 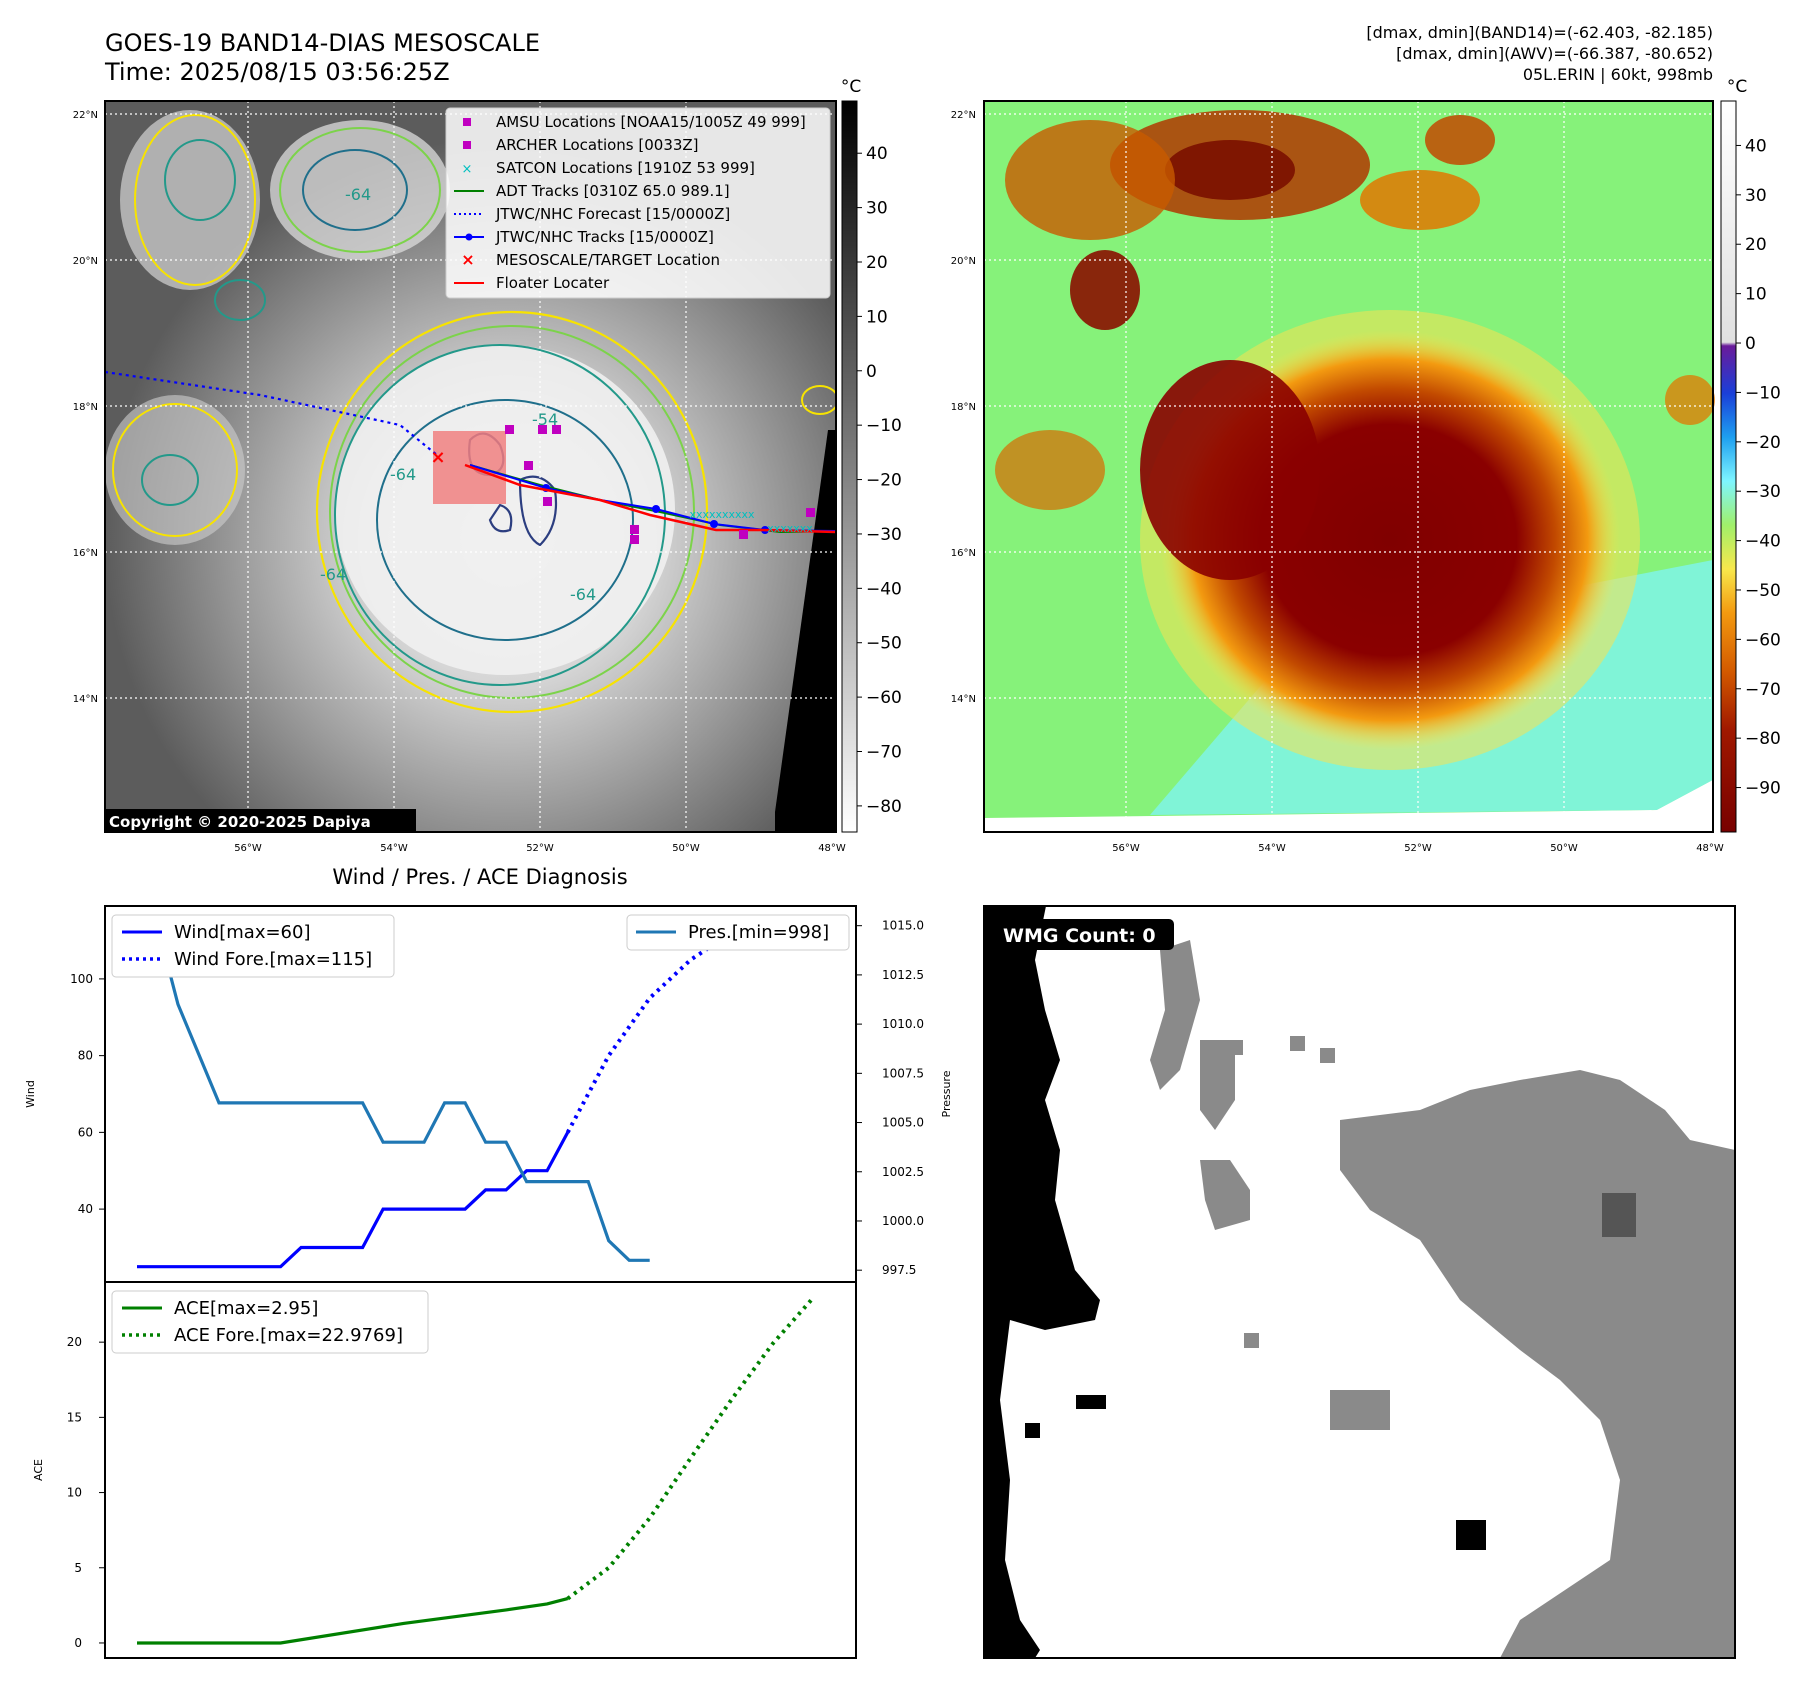 What do you see at coordinates (437, 457) in the screenshot?
I see `mesoscale-target-x: ×` at bounding box center [437, 457].